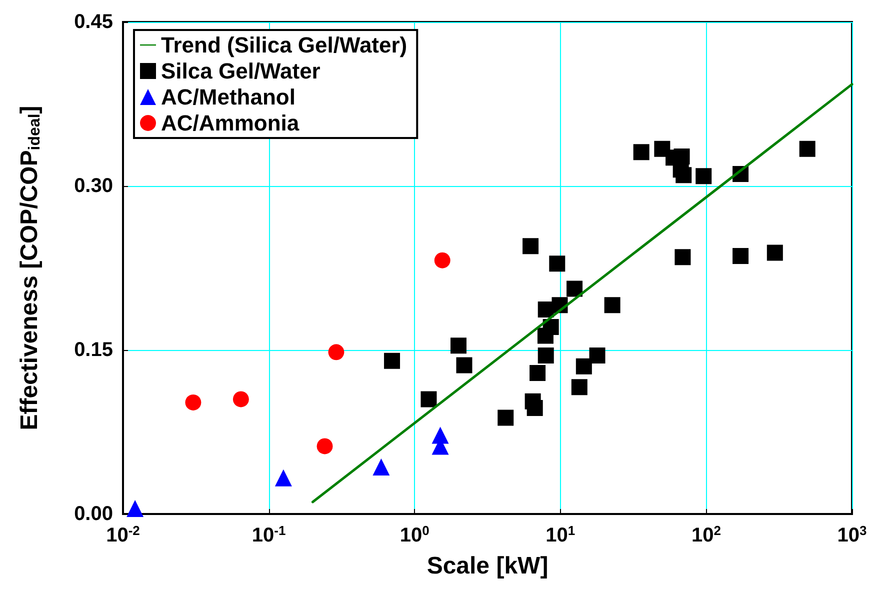 The image size is (873, 605). What do you see at coordinates (93, 350) in the screenshot?
I see `y-tick-label: 0.15` at bounding box center [93, 350].